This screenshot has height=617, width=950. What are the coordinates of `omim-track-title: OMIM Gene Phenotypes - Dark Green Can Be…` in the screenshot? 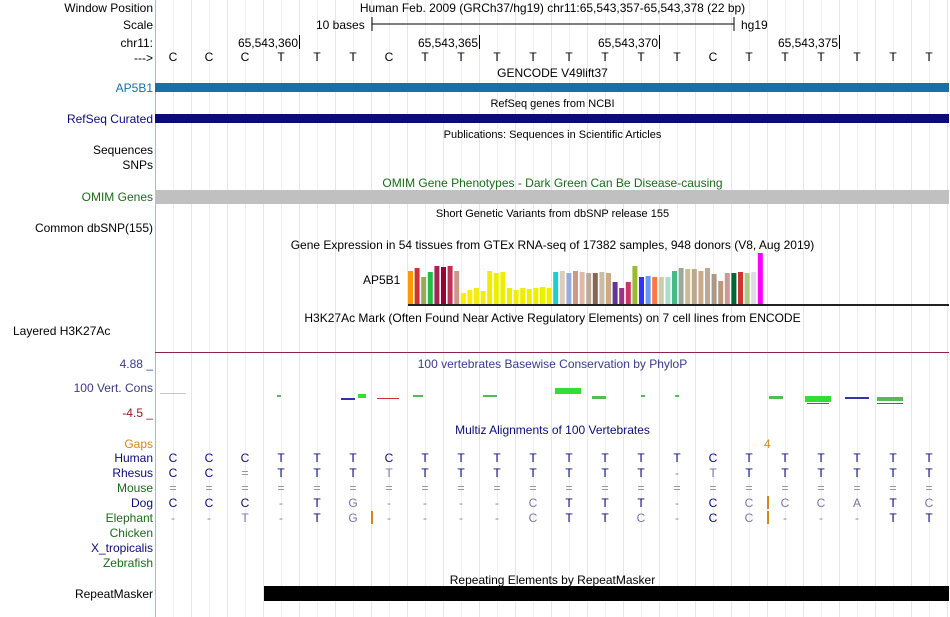 It's located at (552, 183).